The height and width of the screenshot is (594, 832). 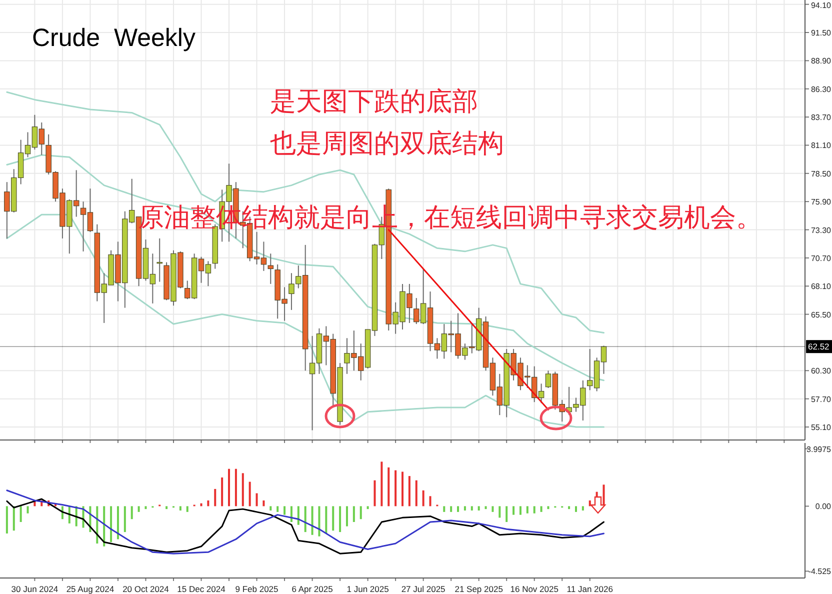 I want to click on y-tick-label: 83.70, so click(x=821, y=117).